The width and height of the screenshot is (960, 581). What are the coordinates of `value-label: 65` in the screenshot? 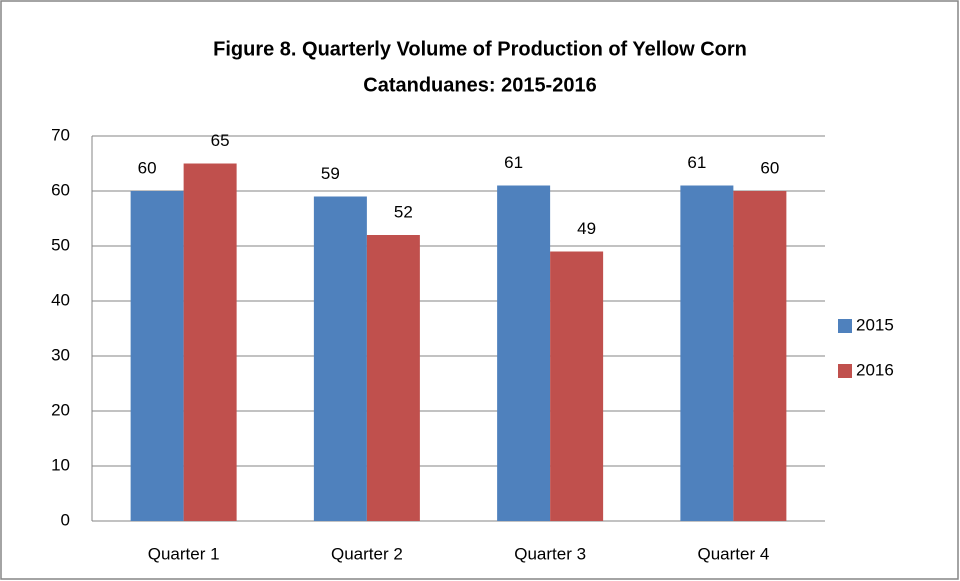 It's located at (220, 140).